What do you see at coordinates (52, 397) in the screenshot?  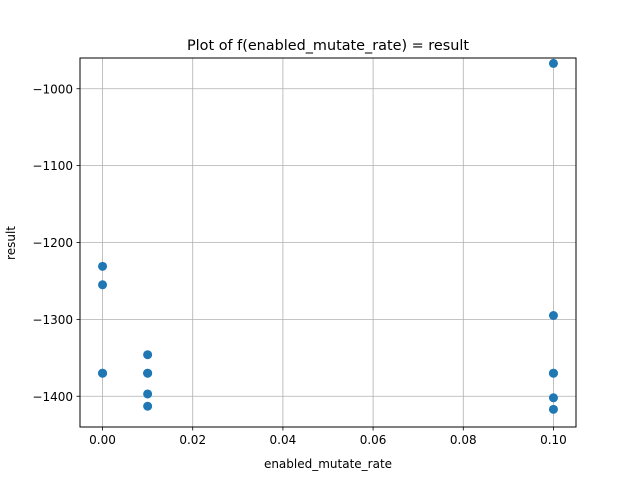 I see `y-tick-label: −1400` at bounding box center [52, 397].